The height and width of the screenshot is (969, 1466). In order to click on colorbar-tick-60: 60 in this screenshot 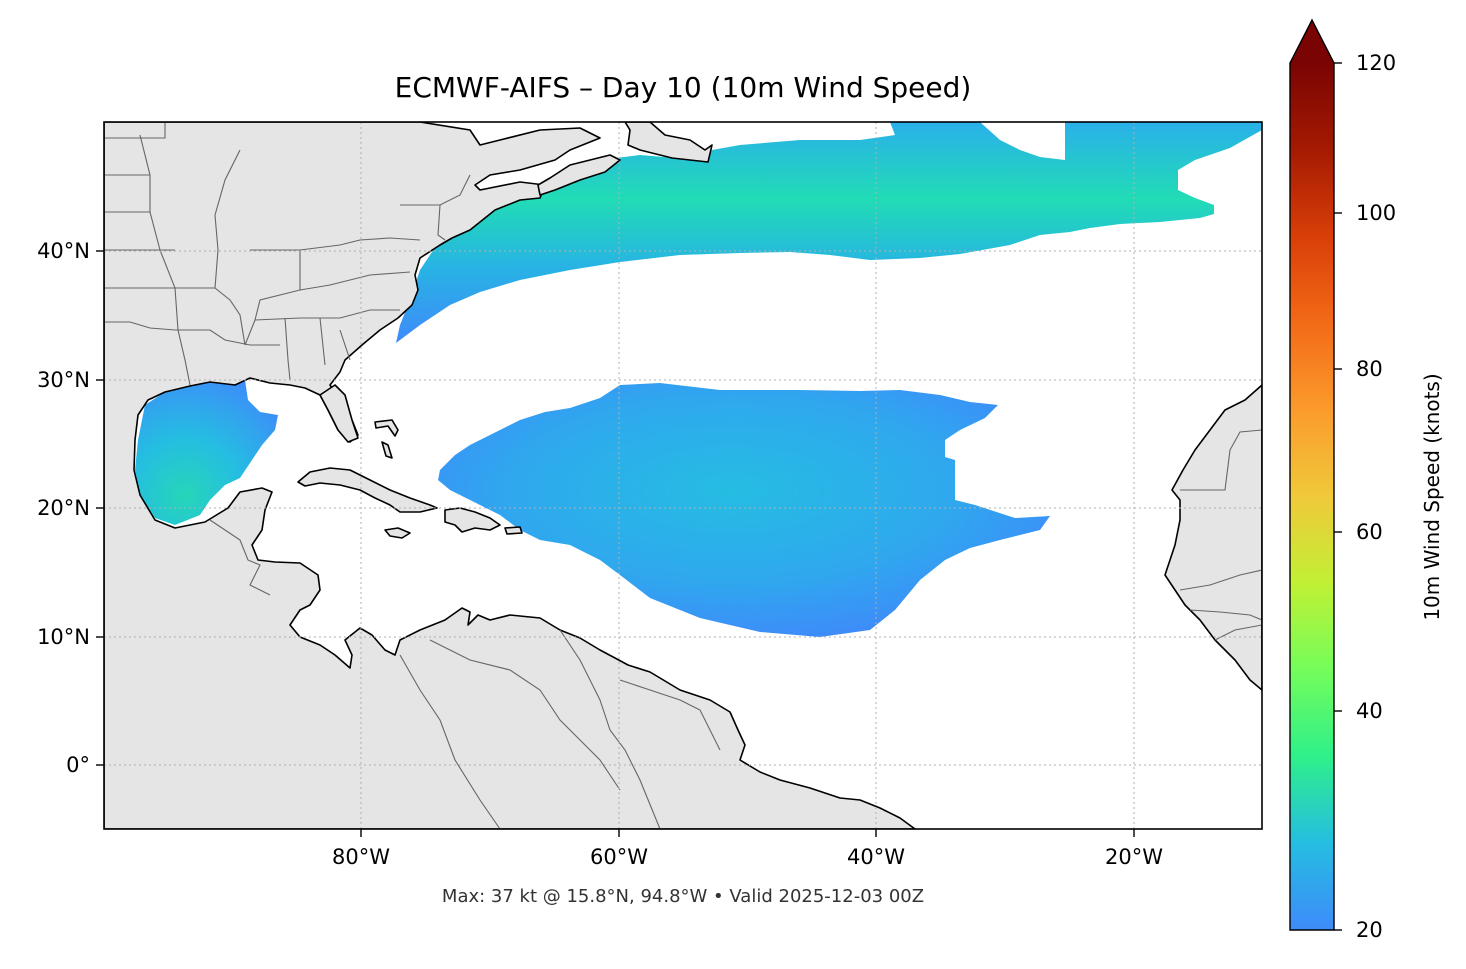, I will do `click(1369, 532)`.